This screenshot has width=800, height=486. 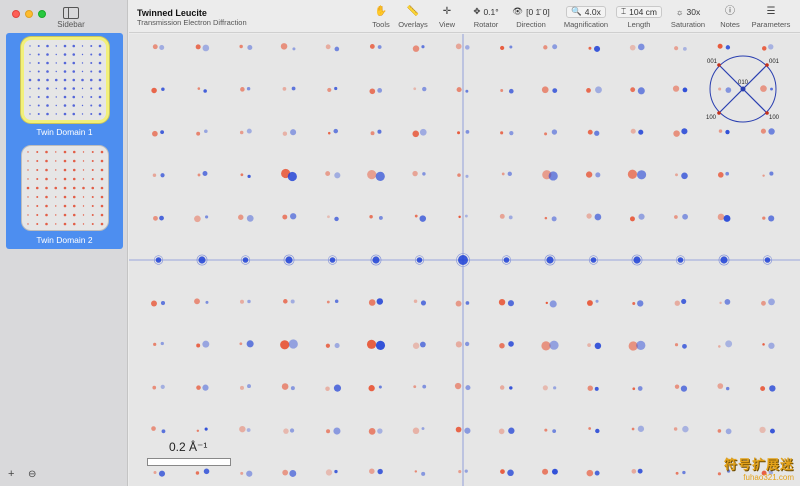 What do you see at coordinates (586, 11) in the screenshot?
I see `magnification-field: 🔍 4.0x` at bounding box center [586, 11].